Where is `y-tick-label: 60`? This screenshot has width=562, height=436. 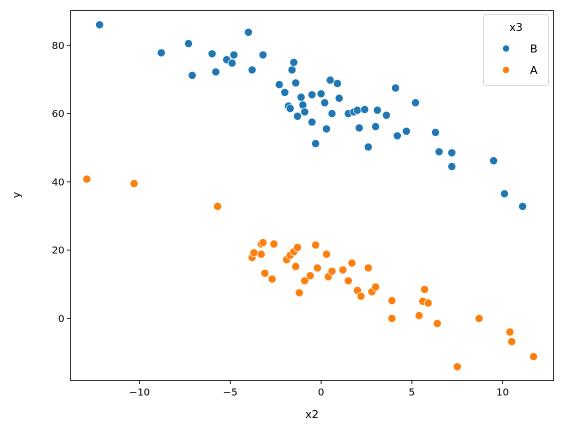
y-tick-label: 60 is located at coordinates (58, 114).